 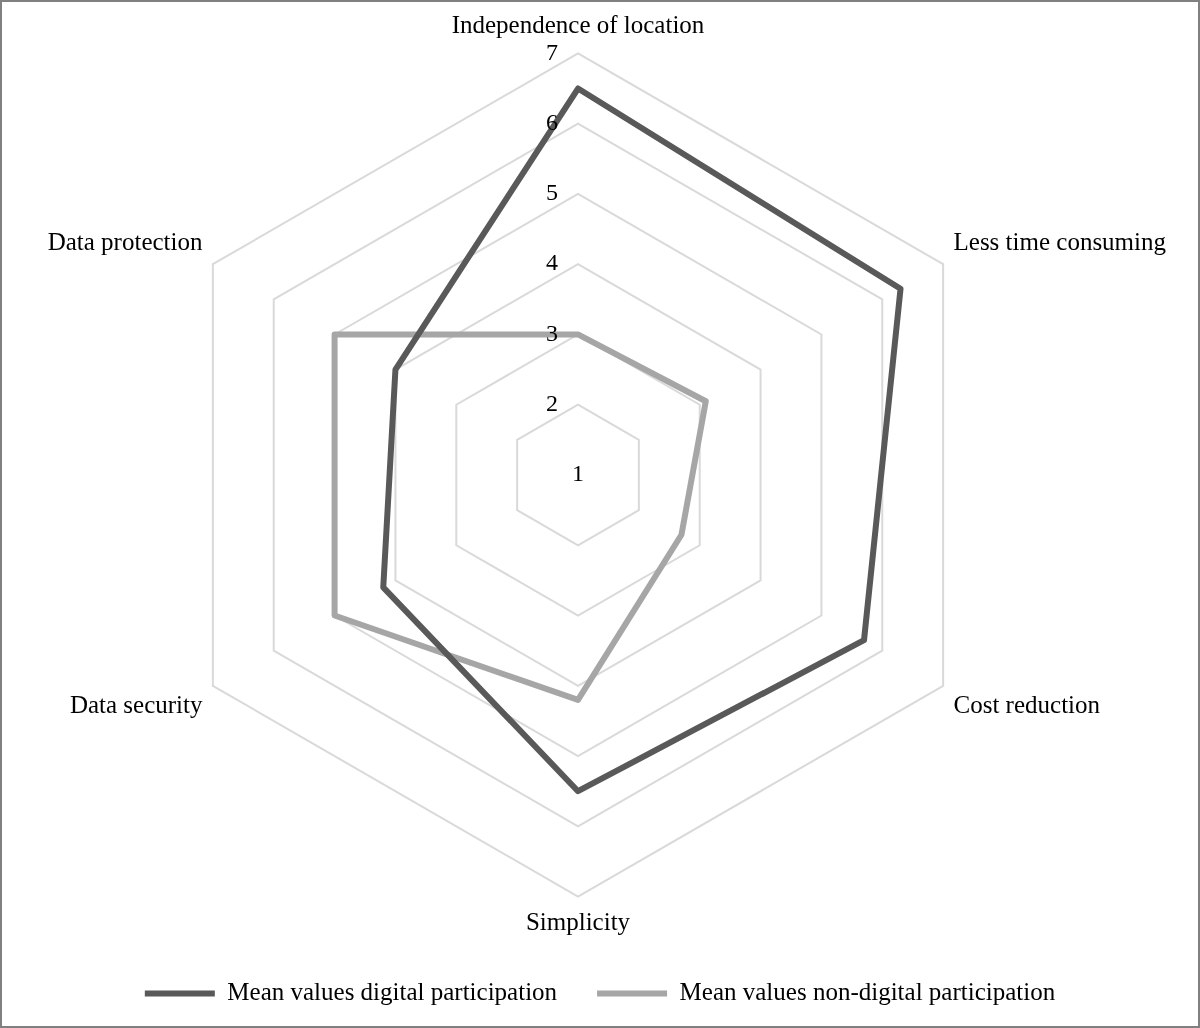 What do you see at coordinates (136, 705) in the screenshot?
I see `spoke-label: Data security` at bounding box center [136, 705].